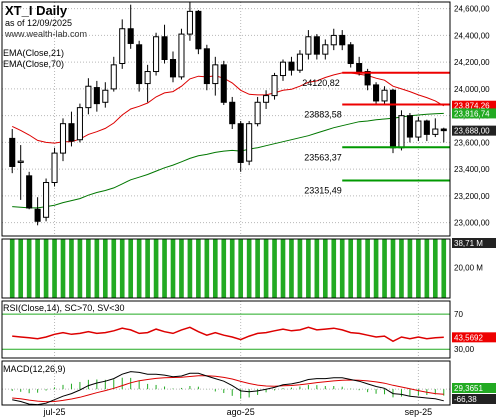 Image resolution: width=496 pixels, height=420 pixels. I want to click on y-tick-label: 23,400,00, so click(472, 169).